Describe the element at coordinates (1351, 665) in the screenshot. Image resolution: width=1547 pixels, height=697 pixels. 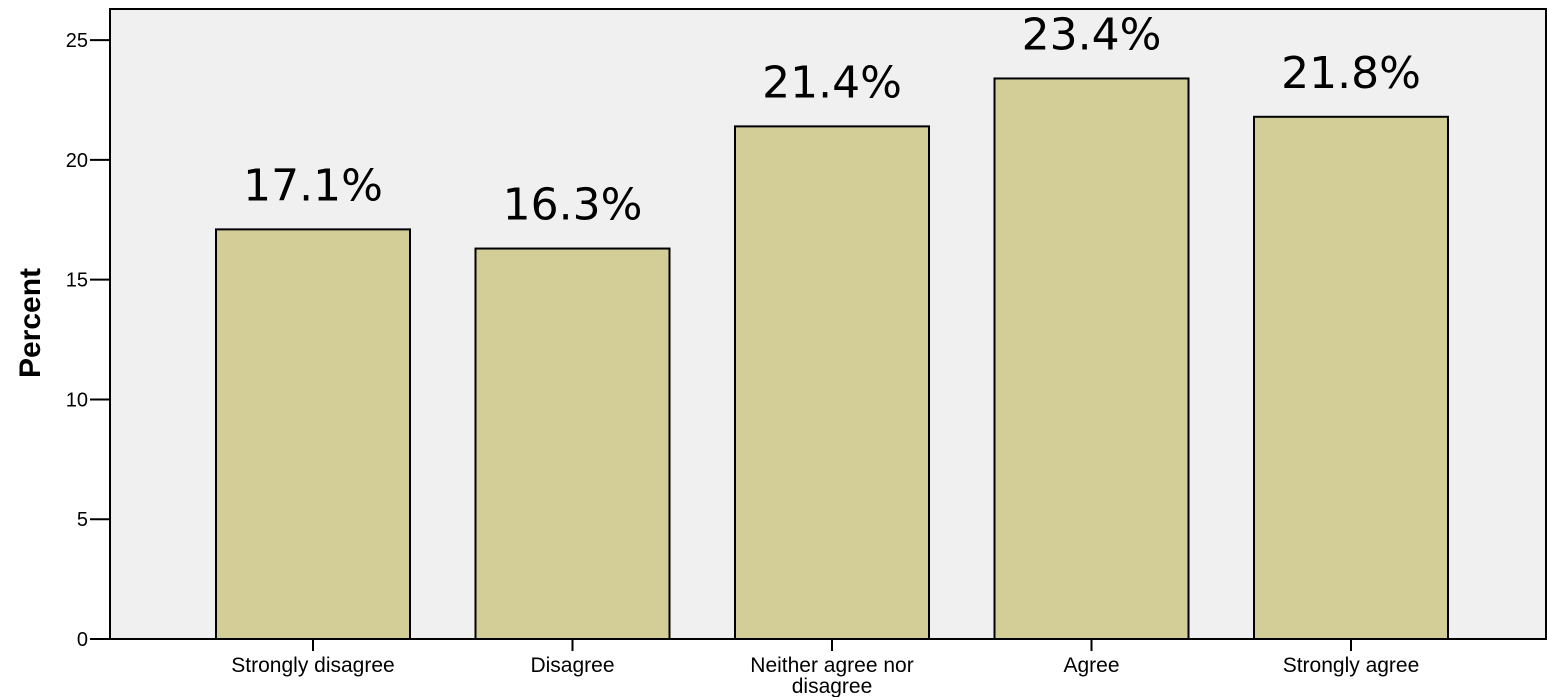
I see `x-tick-label-4: Strongly agree` at that location.